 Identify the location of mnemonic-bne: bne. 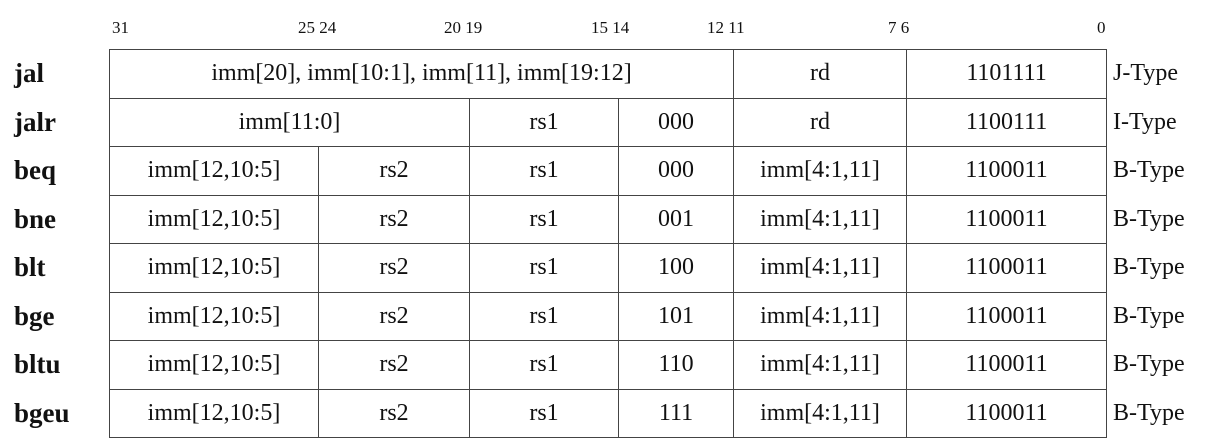
(35, 218).